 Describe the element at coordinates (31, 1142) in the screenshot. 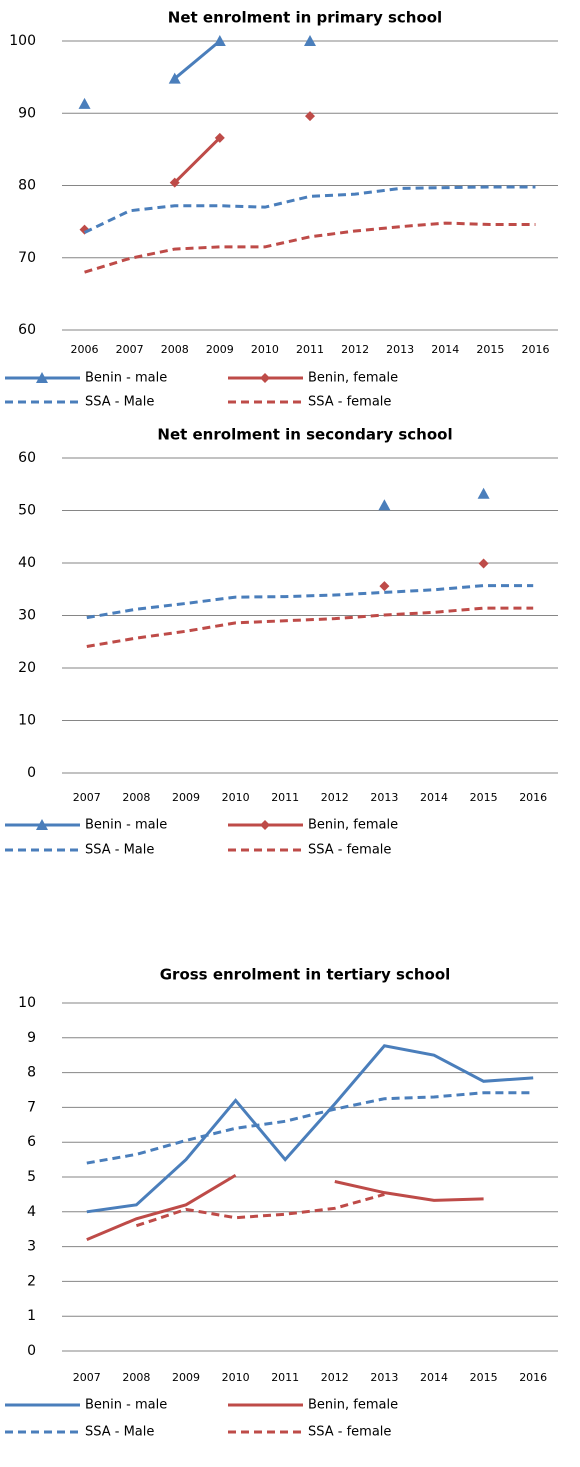

I see `y-tick-label: 6` at that location.